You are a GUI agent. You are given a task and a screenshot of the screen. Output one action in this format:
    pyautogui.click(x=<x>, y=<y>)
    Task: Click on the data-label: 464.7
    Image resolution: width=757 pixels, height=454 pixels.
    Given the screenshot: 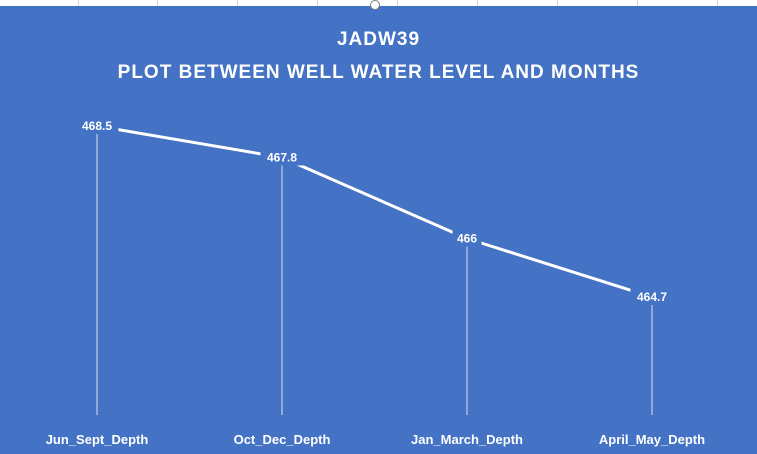 What is the action you would take?
    pyautogui.click(x=652, y=297)
    